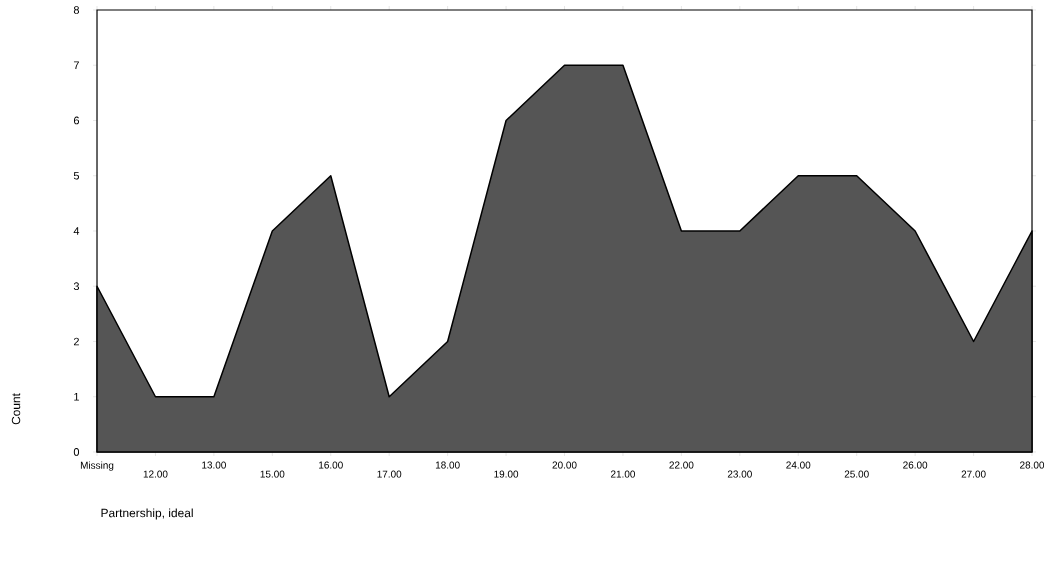 This screenshot has width=1057, height=566. Describe the element at coordinates (798, 465) in the screenshot. I see `x-tick-label: 24.00` at that location.